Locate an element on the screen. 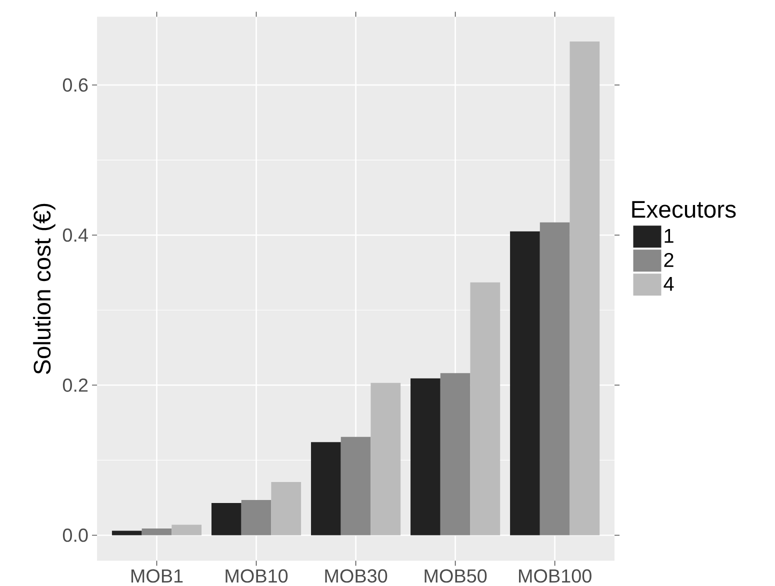  x-tick-label: MOB100 is located at coordinates (555, 576).